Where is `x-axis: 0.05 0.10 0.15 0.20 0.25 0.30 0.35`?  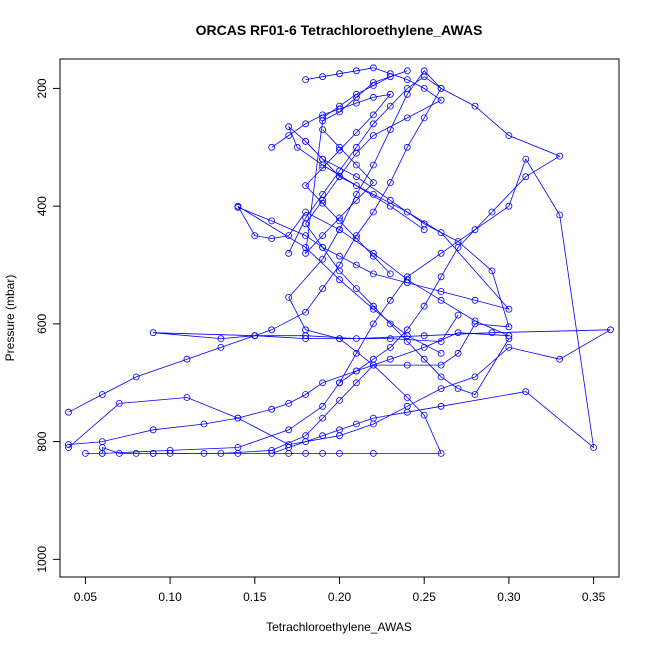 x-axis: 0.05 0.10 0.15 0.20 0.25 0.30 0.35 is located at coordinates (340, 590).